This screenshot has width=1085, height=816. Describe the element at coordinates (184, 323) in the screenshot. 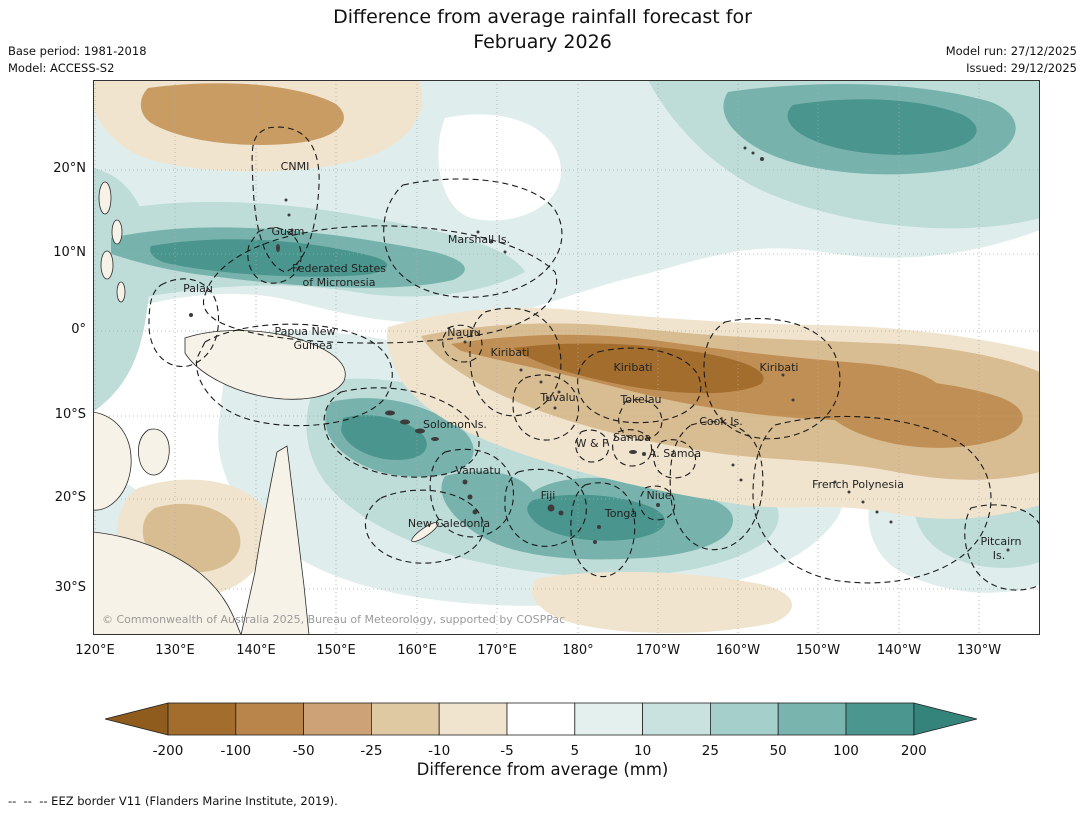

I see `eez-palau` at that location.